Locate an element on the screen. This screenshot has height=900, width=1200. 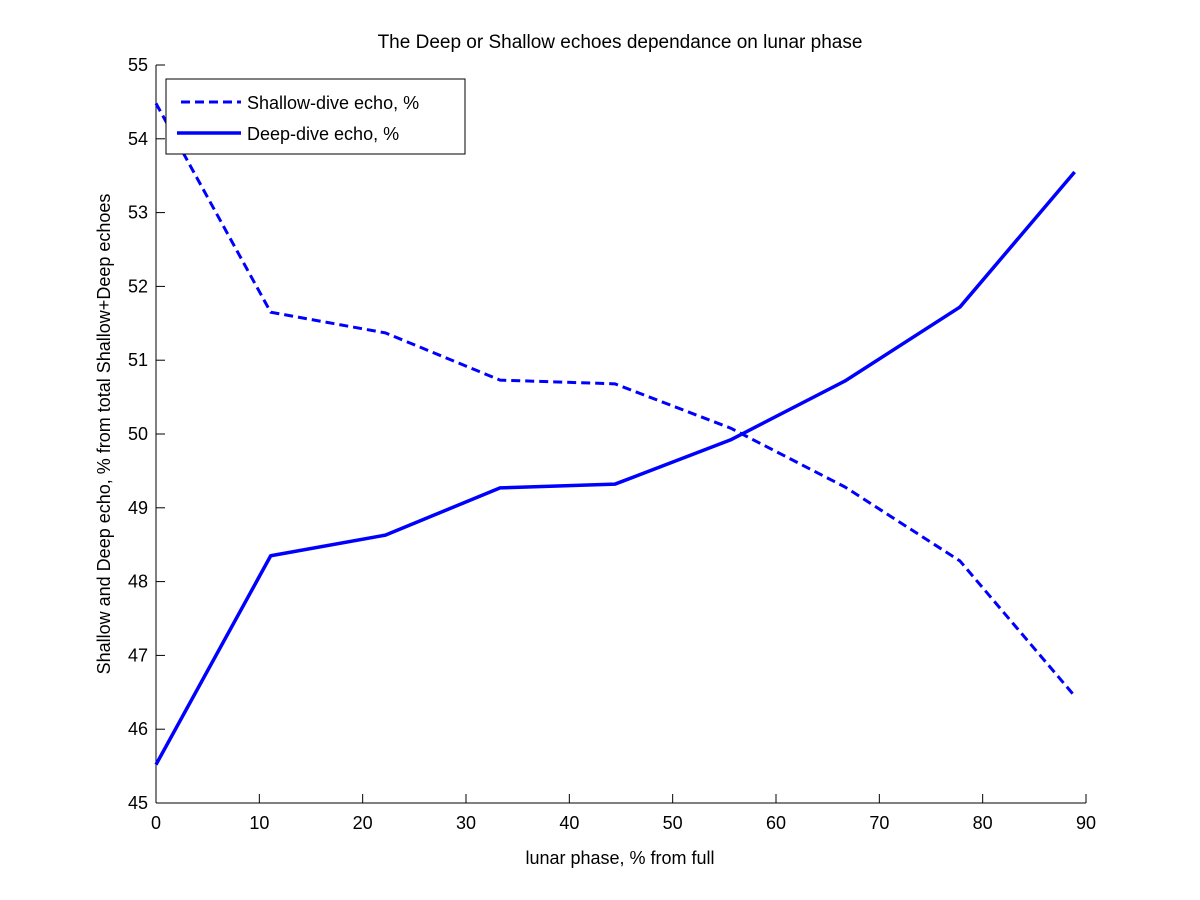
x-tick-label: 0 is located at coordinates (156, 823).